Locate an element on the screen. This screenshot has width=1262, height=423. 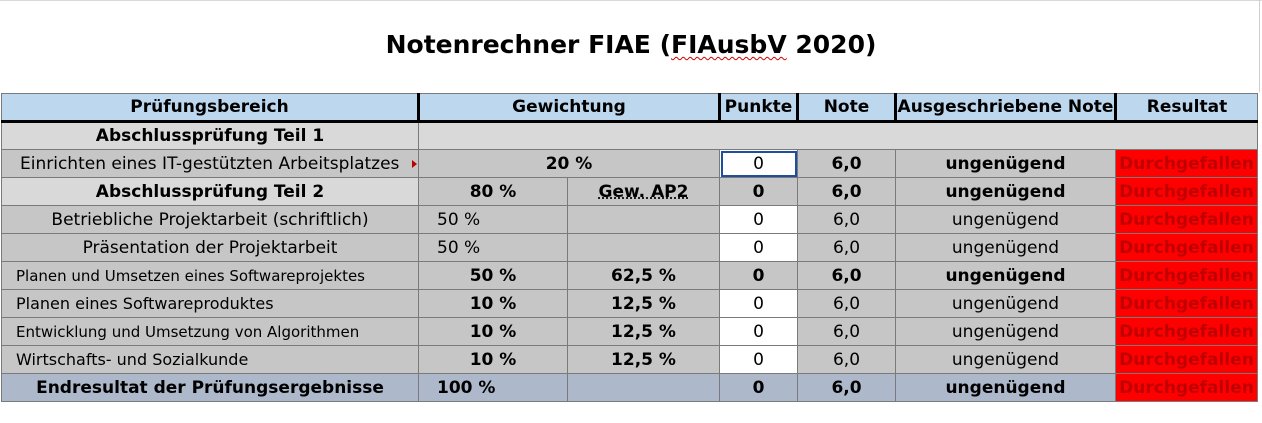
total-ausgeschrieben: ungenügend is located at coordinates (1005, 387).